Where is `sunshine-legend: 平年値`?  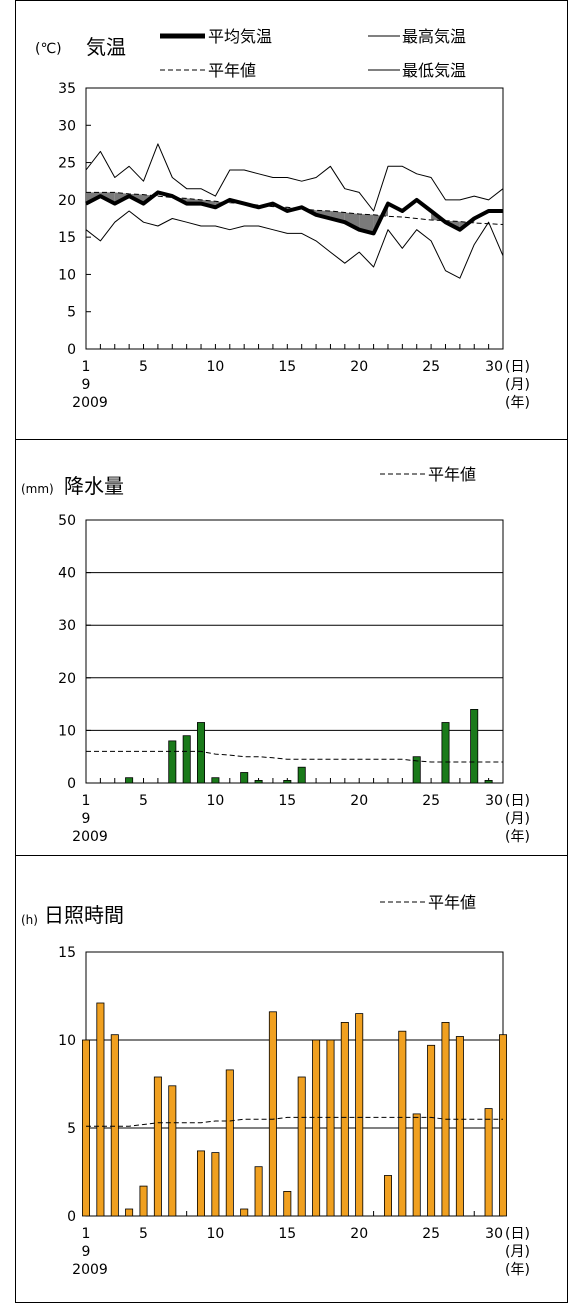
sunshine-legend: 平年値 is located at coordinates (428, 902).